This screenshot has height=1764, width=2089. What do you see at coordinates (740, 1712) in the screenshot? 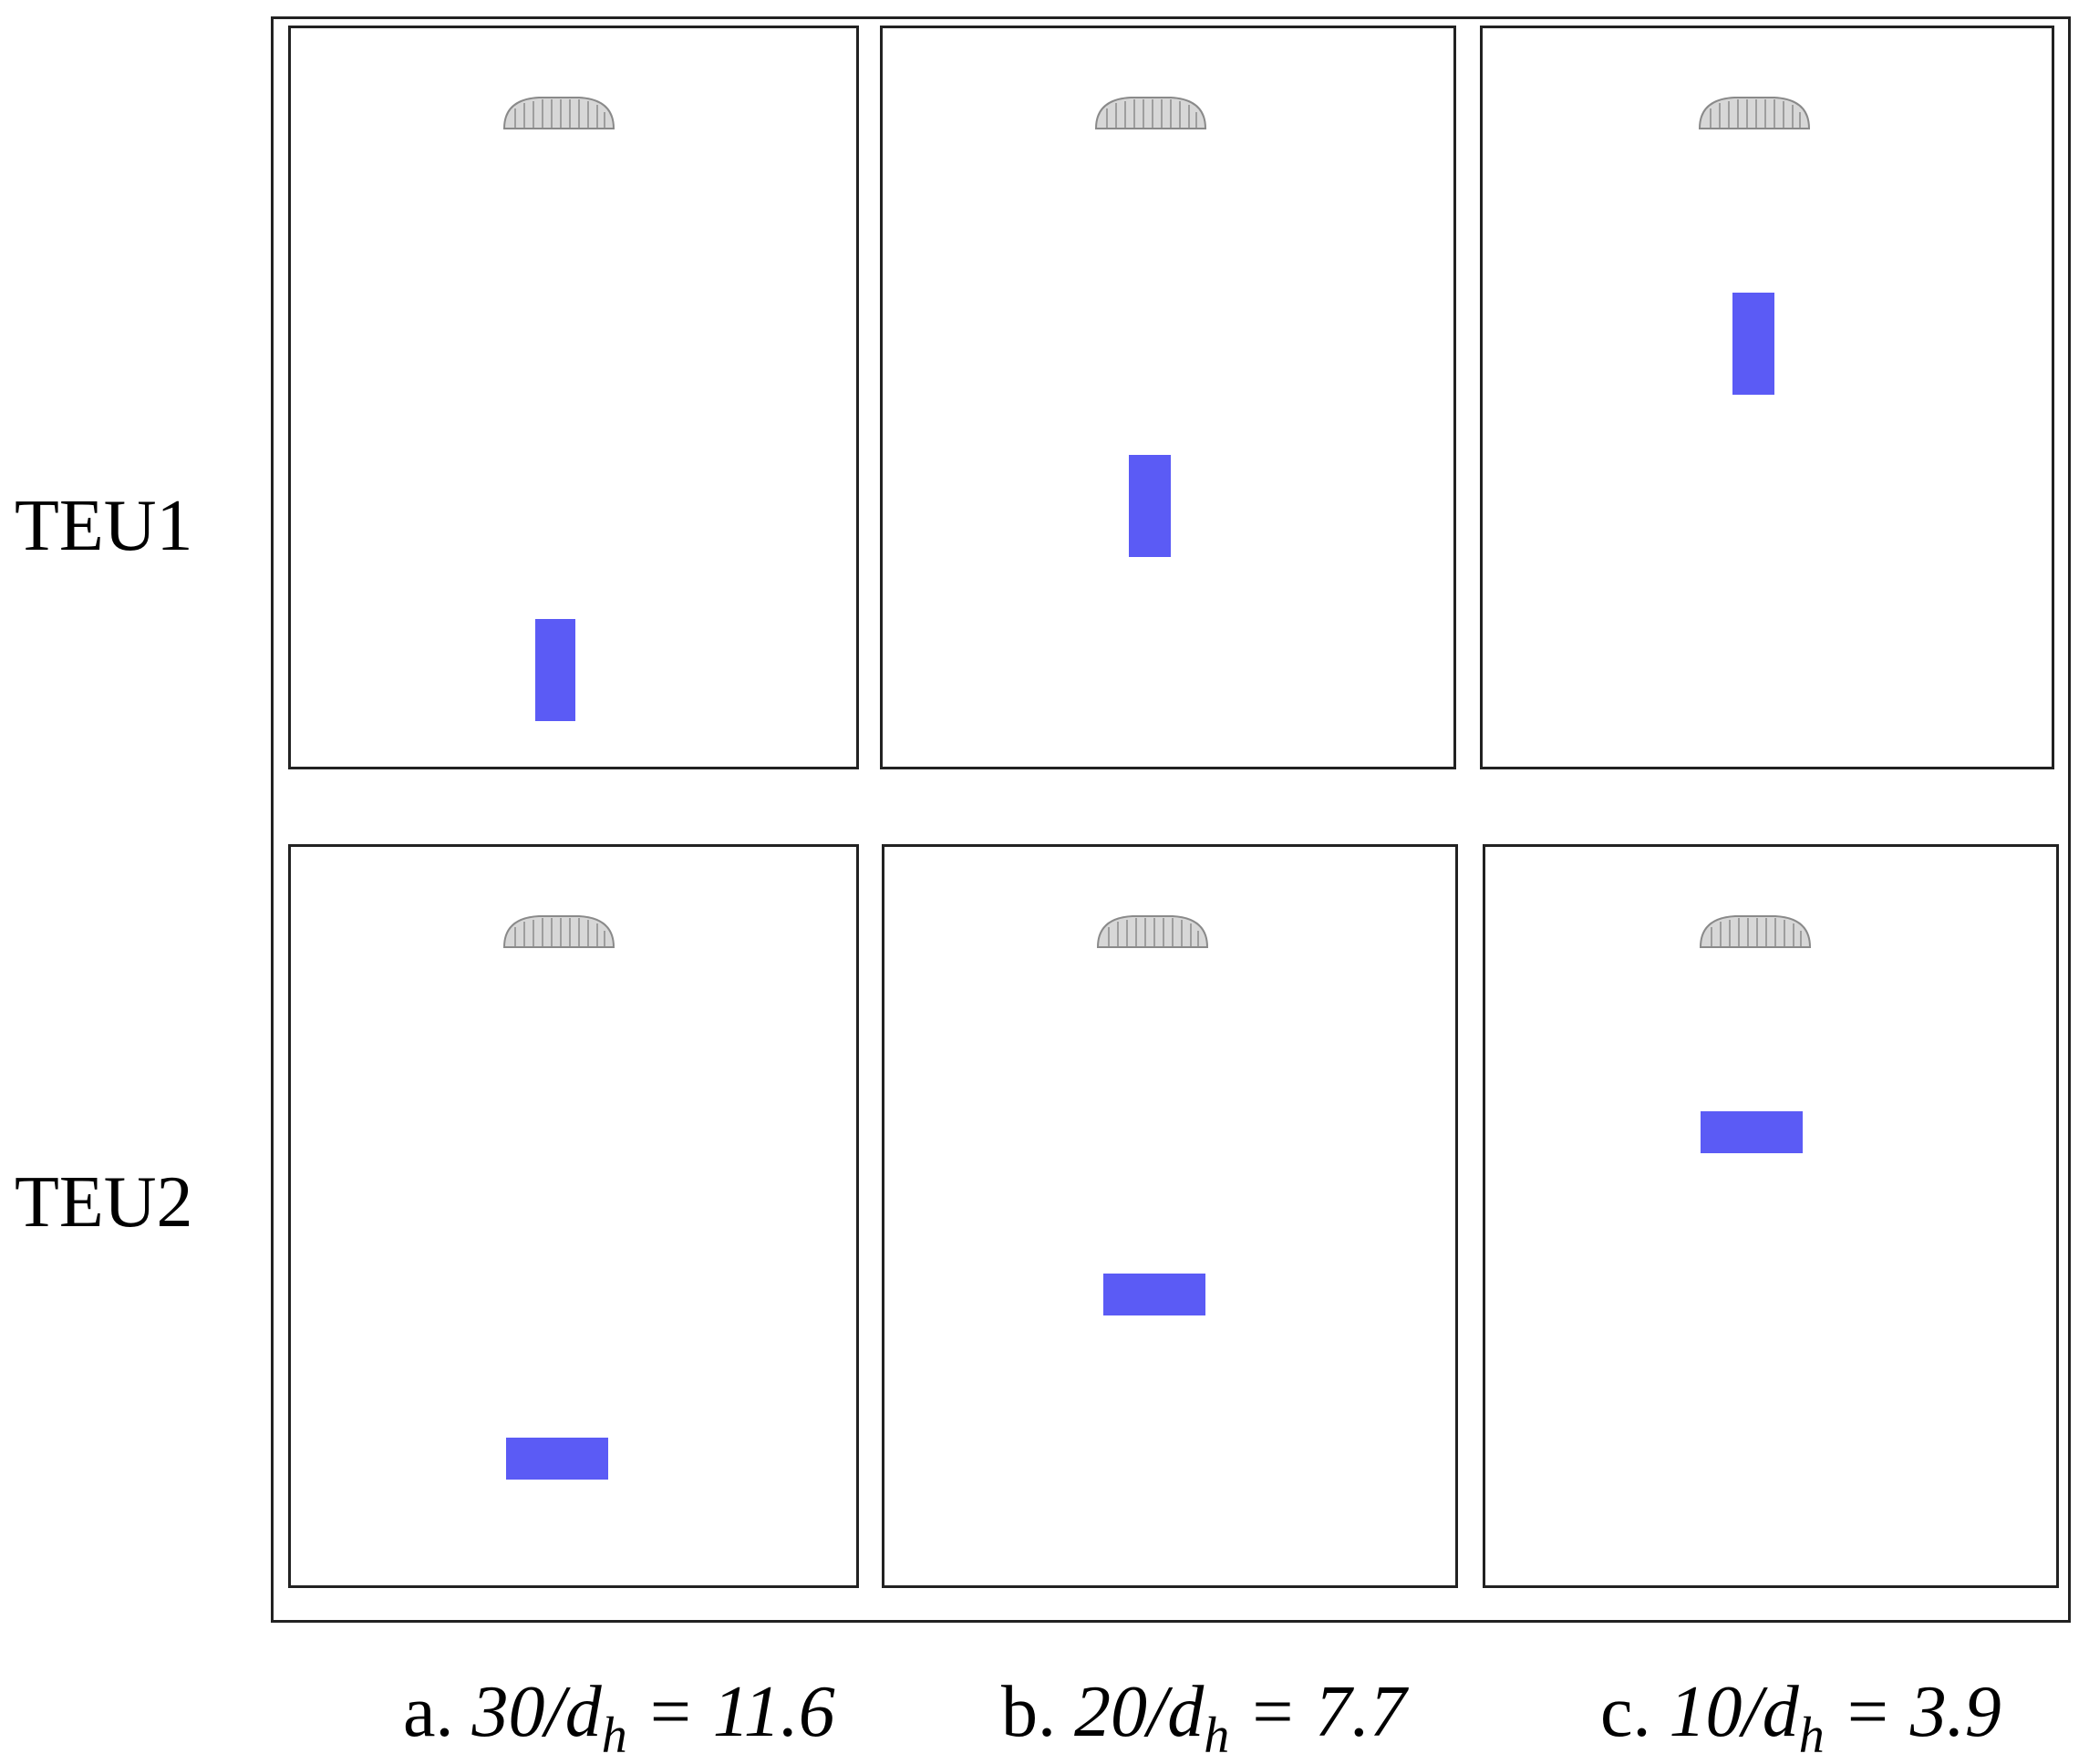
I see `caption-value: = 11.6` at bounding box center [740, 1712].